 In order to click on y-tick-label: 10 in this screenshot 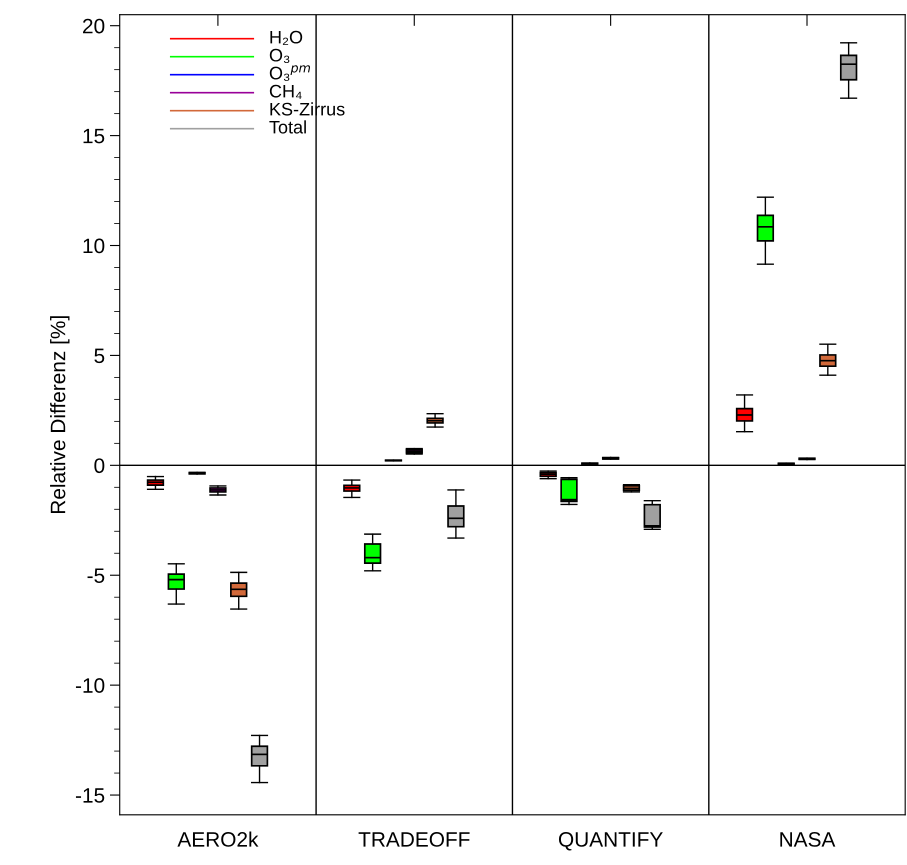, I will do `click(94, 246)`.